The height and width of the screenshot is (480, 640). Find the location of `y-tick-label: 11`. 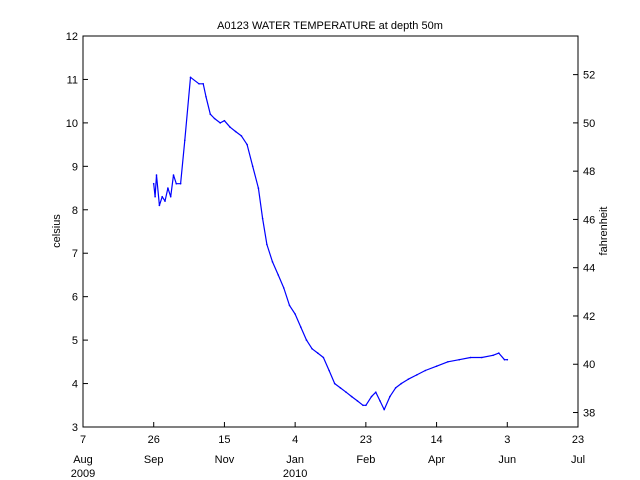

y-tick-label: 11 is located at coordinates (72, 80).